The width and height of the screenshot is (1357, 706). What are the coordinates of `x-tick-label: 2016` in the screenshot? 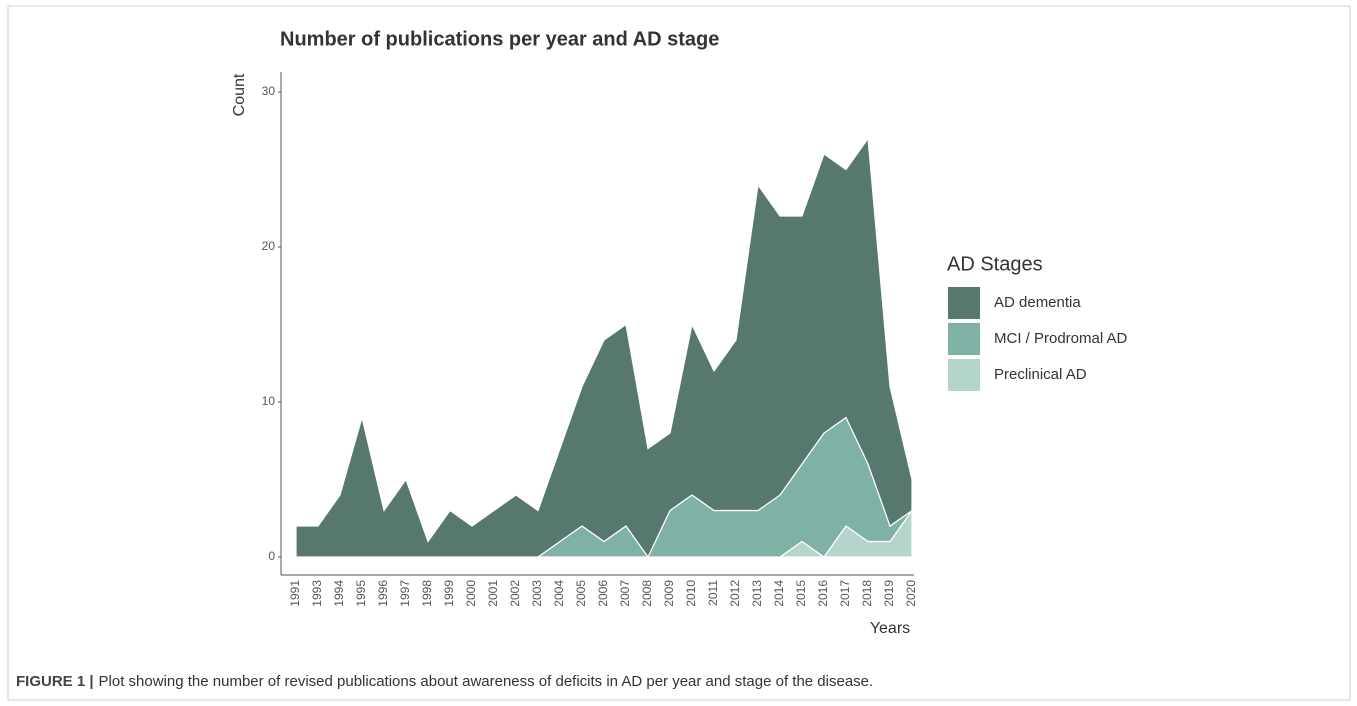 It's located at (823, 593).